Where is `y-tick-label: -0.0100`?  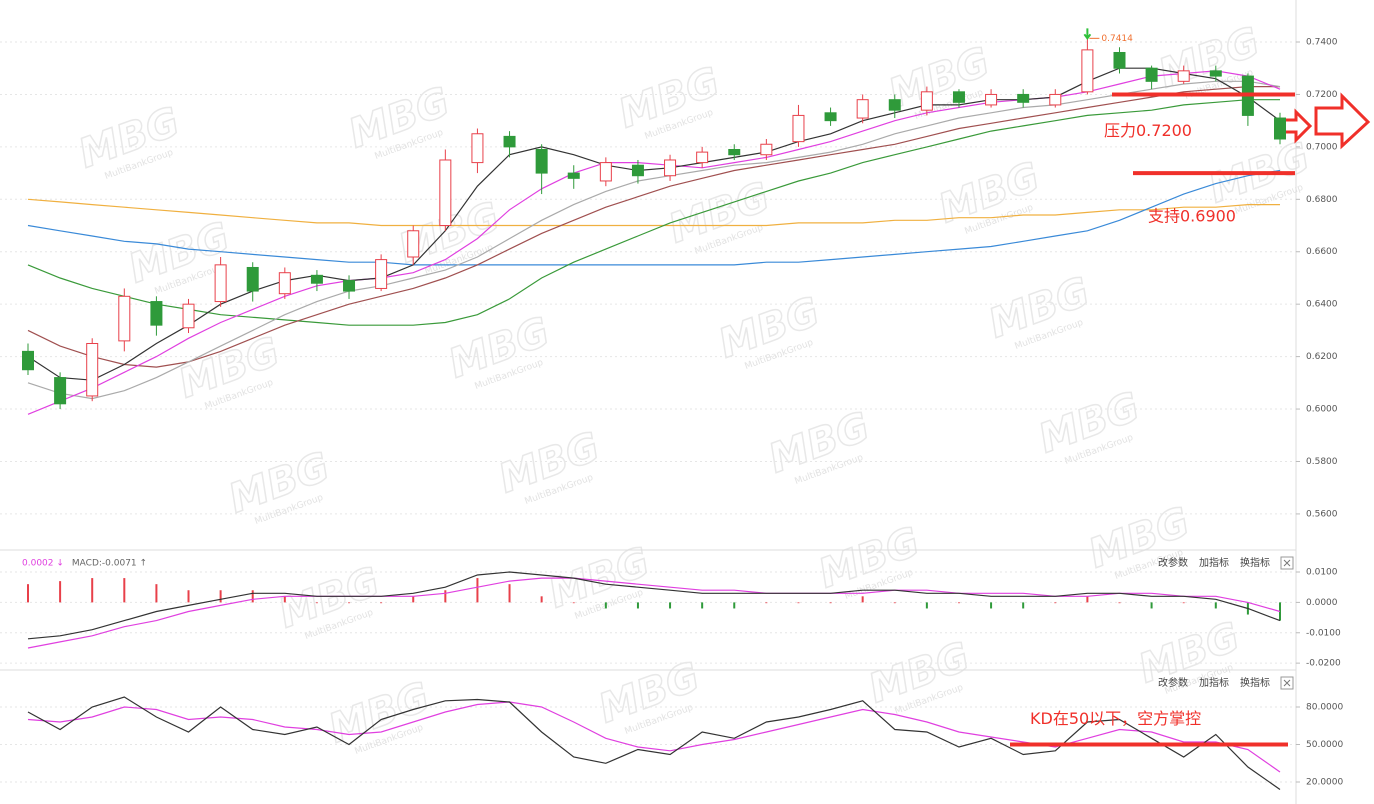 y-tick-label: -0.0100 is located at coordinates (1323, 633).